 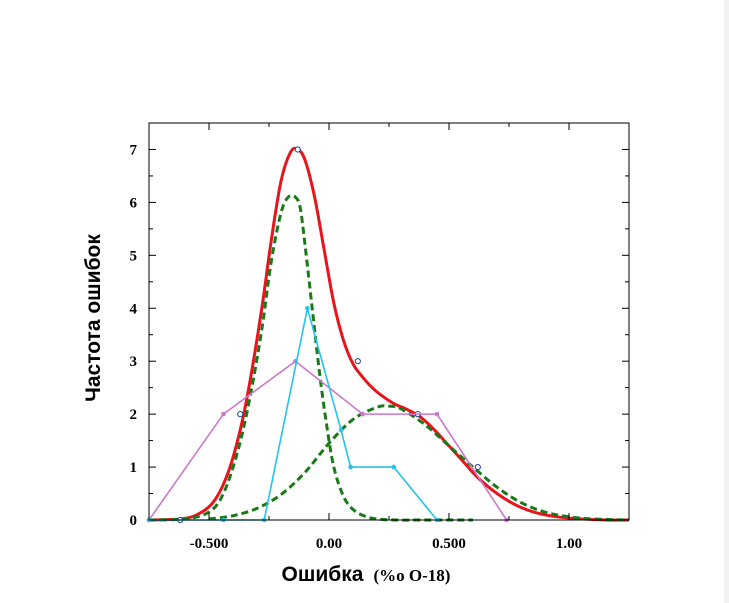 What do you see at coordinates (366, 574) in the screenshot?
I see `x-axis-label: Ошибка (%o O-18)` at bounding box center [366, 574].